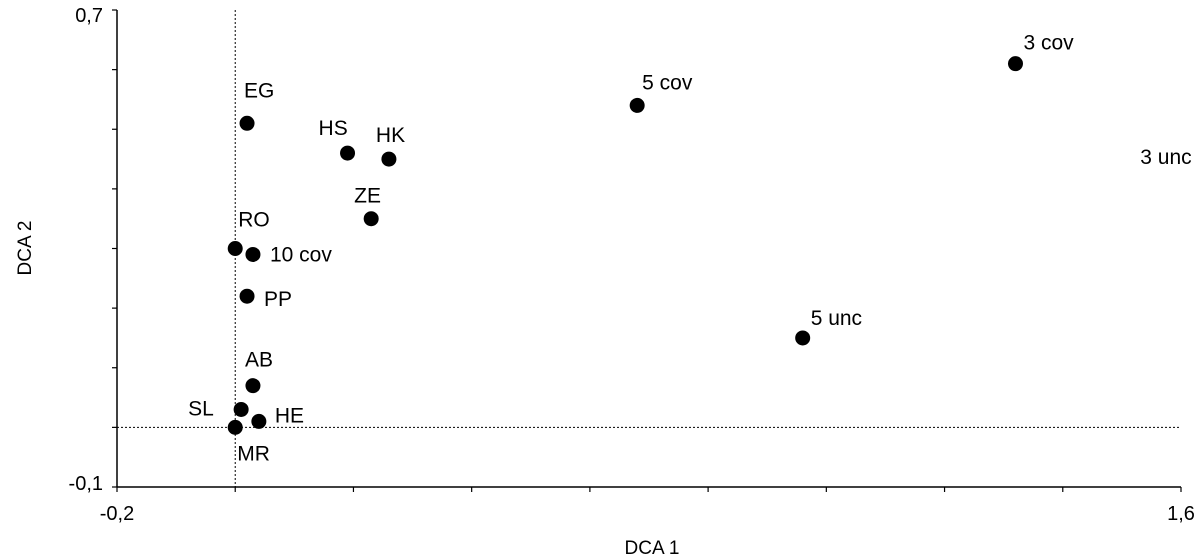 The image size is (1202, 560). I want to click on y-tick-label-bottom: -0,1, so click(86, 484).